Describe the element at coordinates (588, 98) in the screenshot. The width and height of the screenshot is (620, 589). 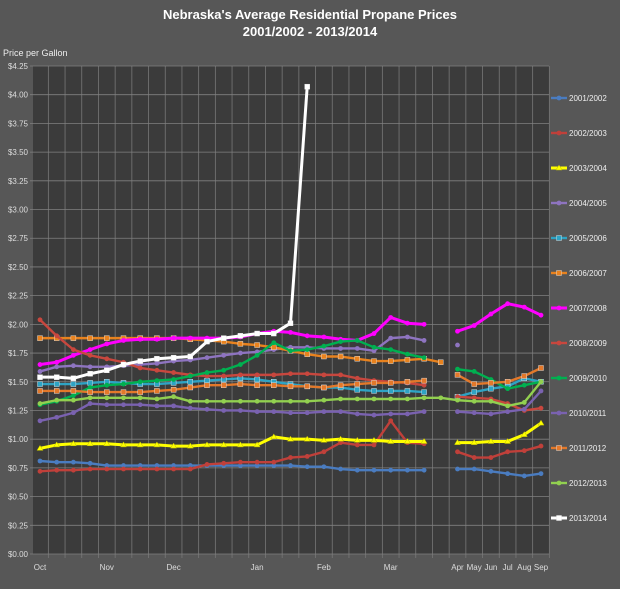
I see `legend-label: 2001/2002` at that location.